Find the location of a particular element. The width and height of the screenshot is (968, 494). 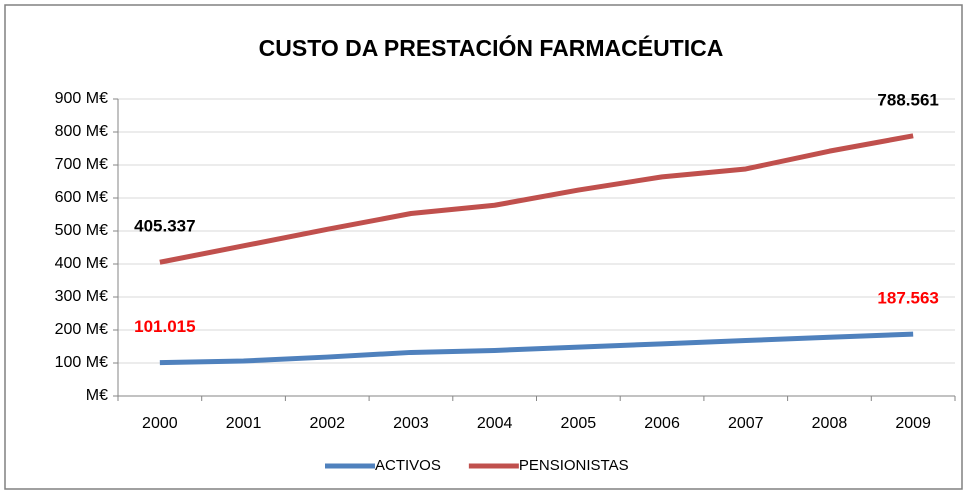

data-label: 101.015 is located at coordinates (164, 326).